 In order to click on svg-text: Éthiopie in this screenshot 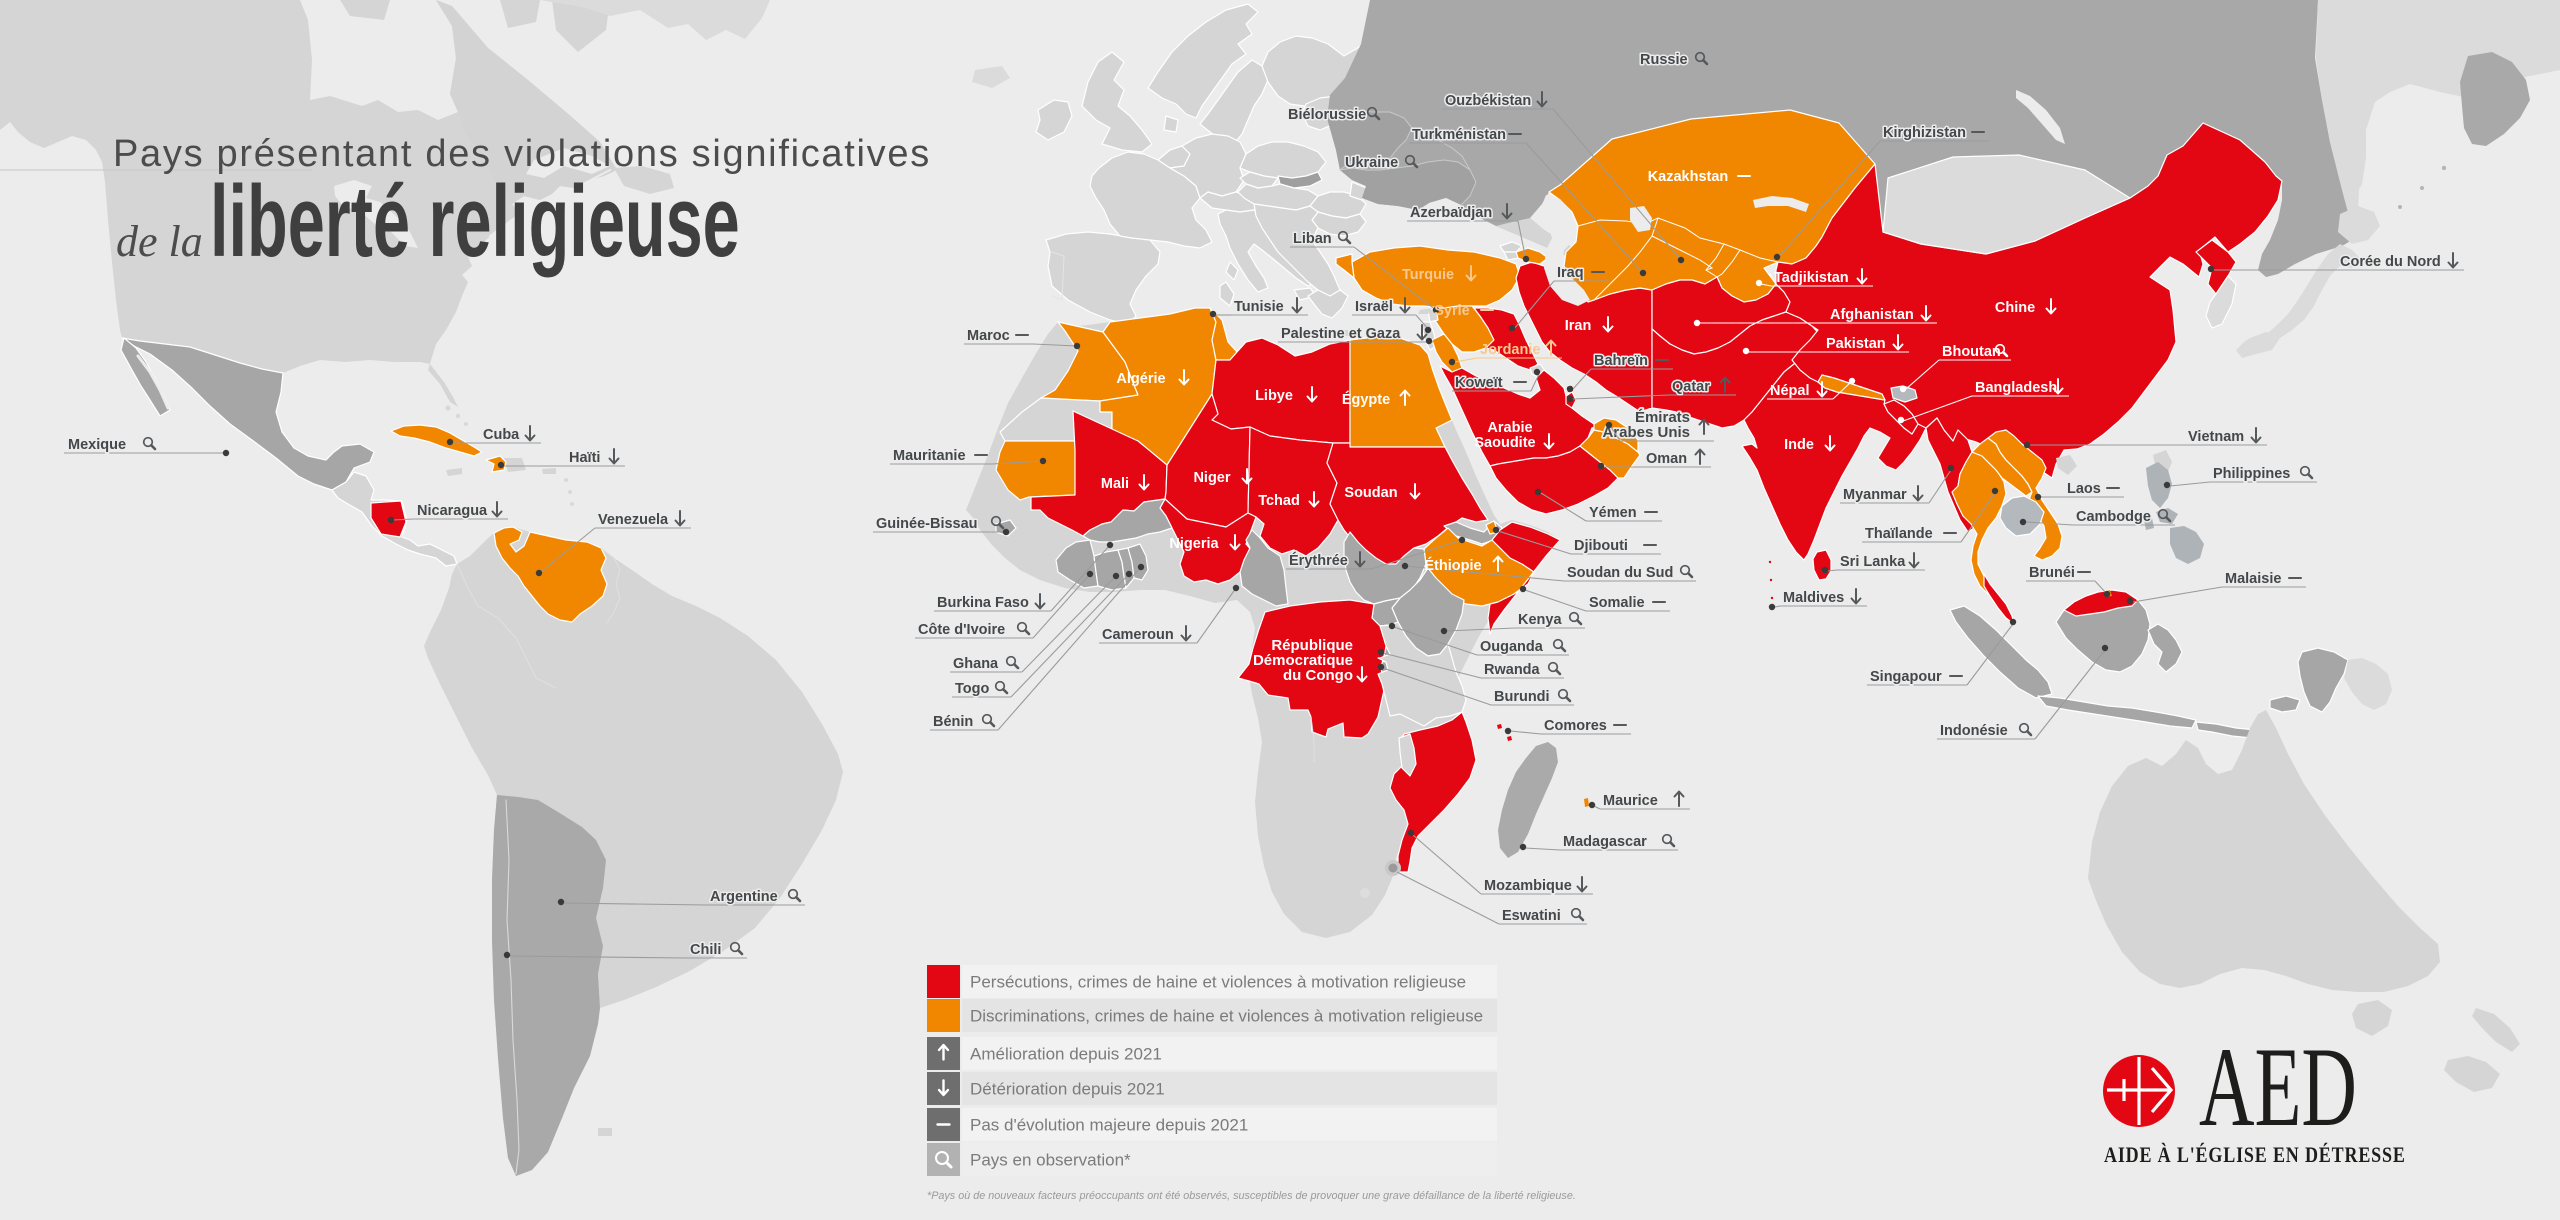, I will do `click(1452, 565)`.